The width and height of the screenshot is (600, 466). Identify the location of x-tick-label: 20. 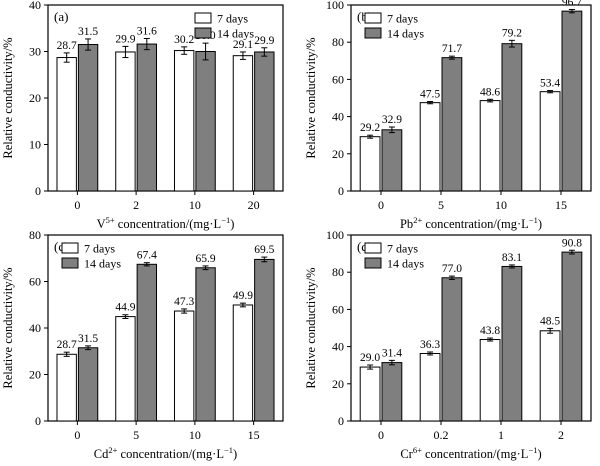
(254, 205).